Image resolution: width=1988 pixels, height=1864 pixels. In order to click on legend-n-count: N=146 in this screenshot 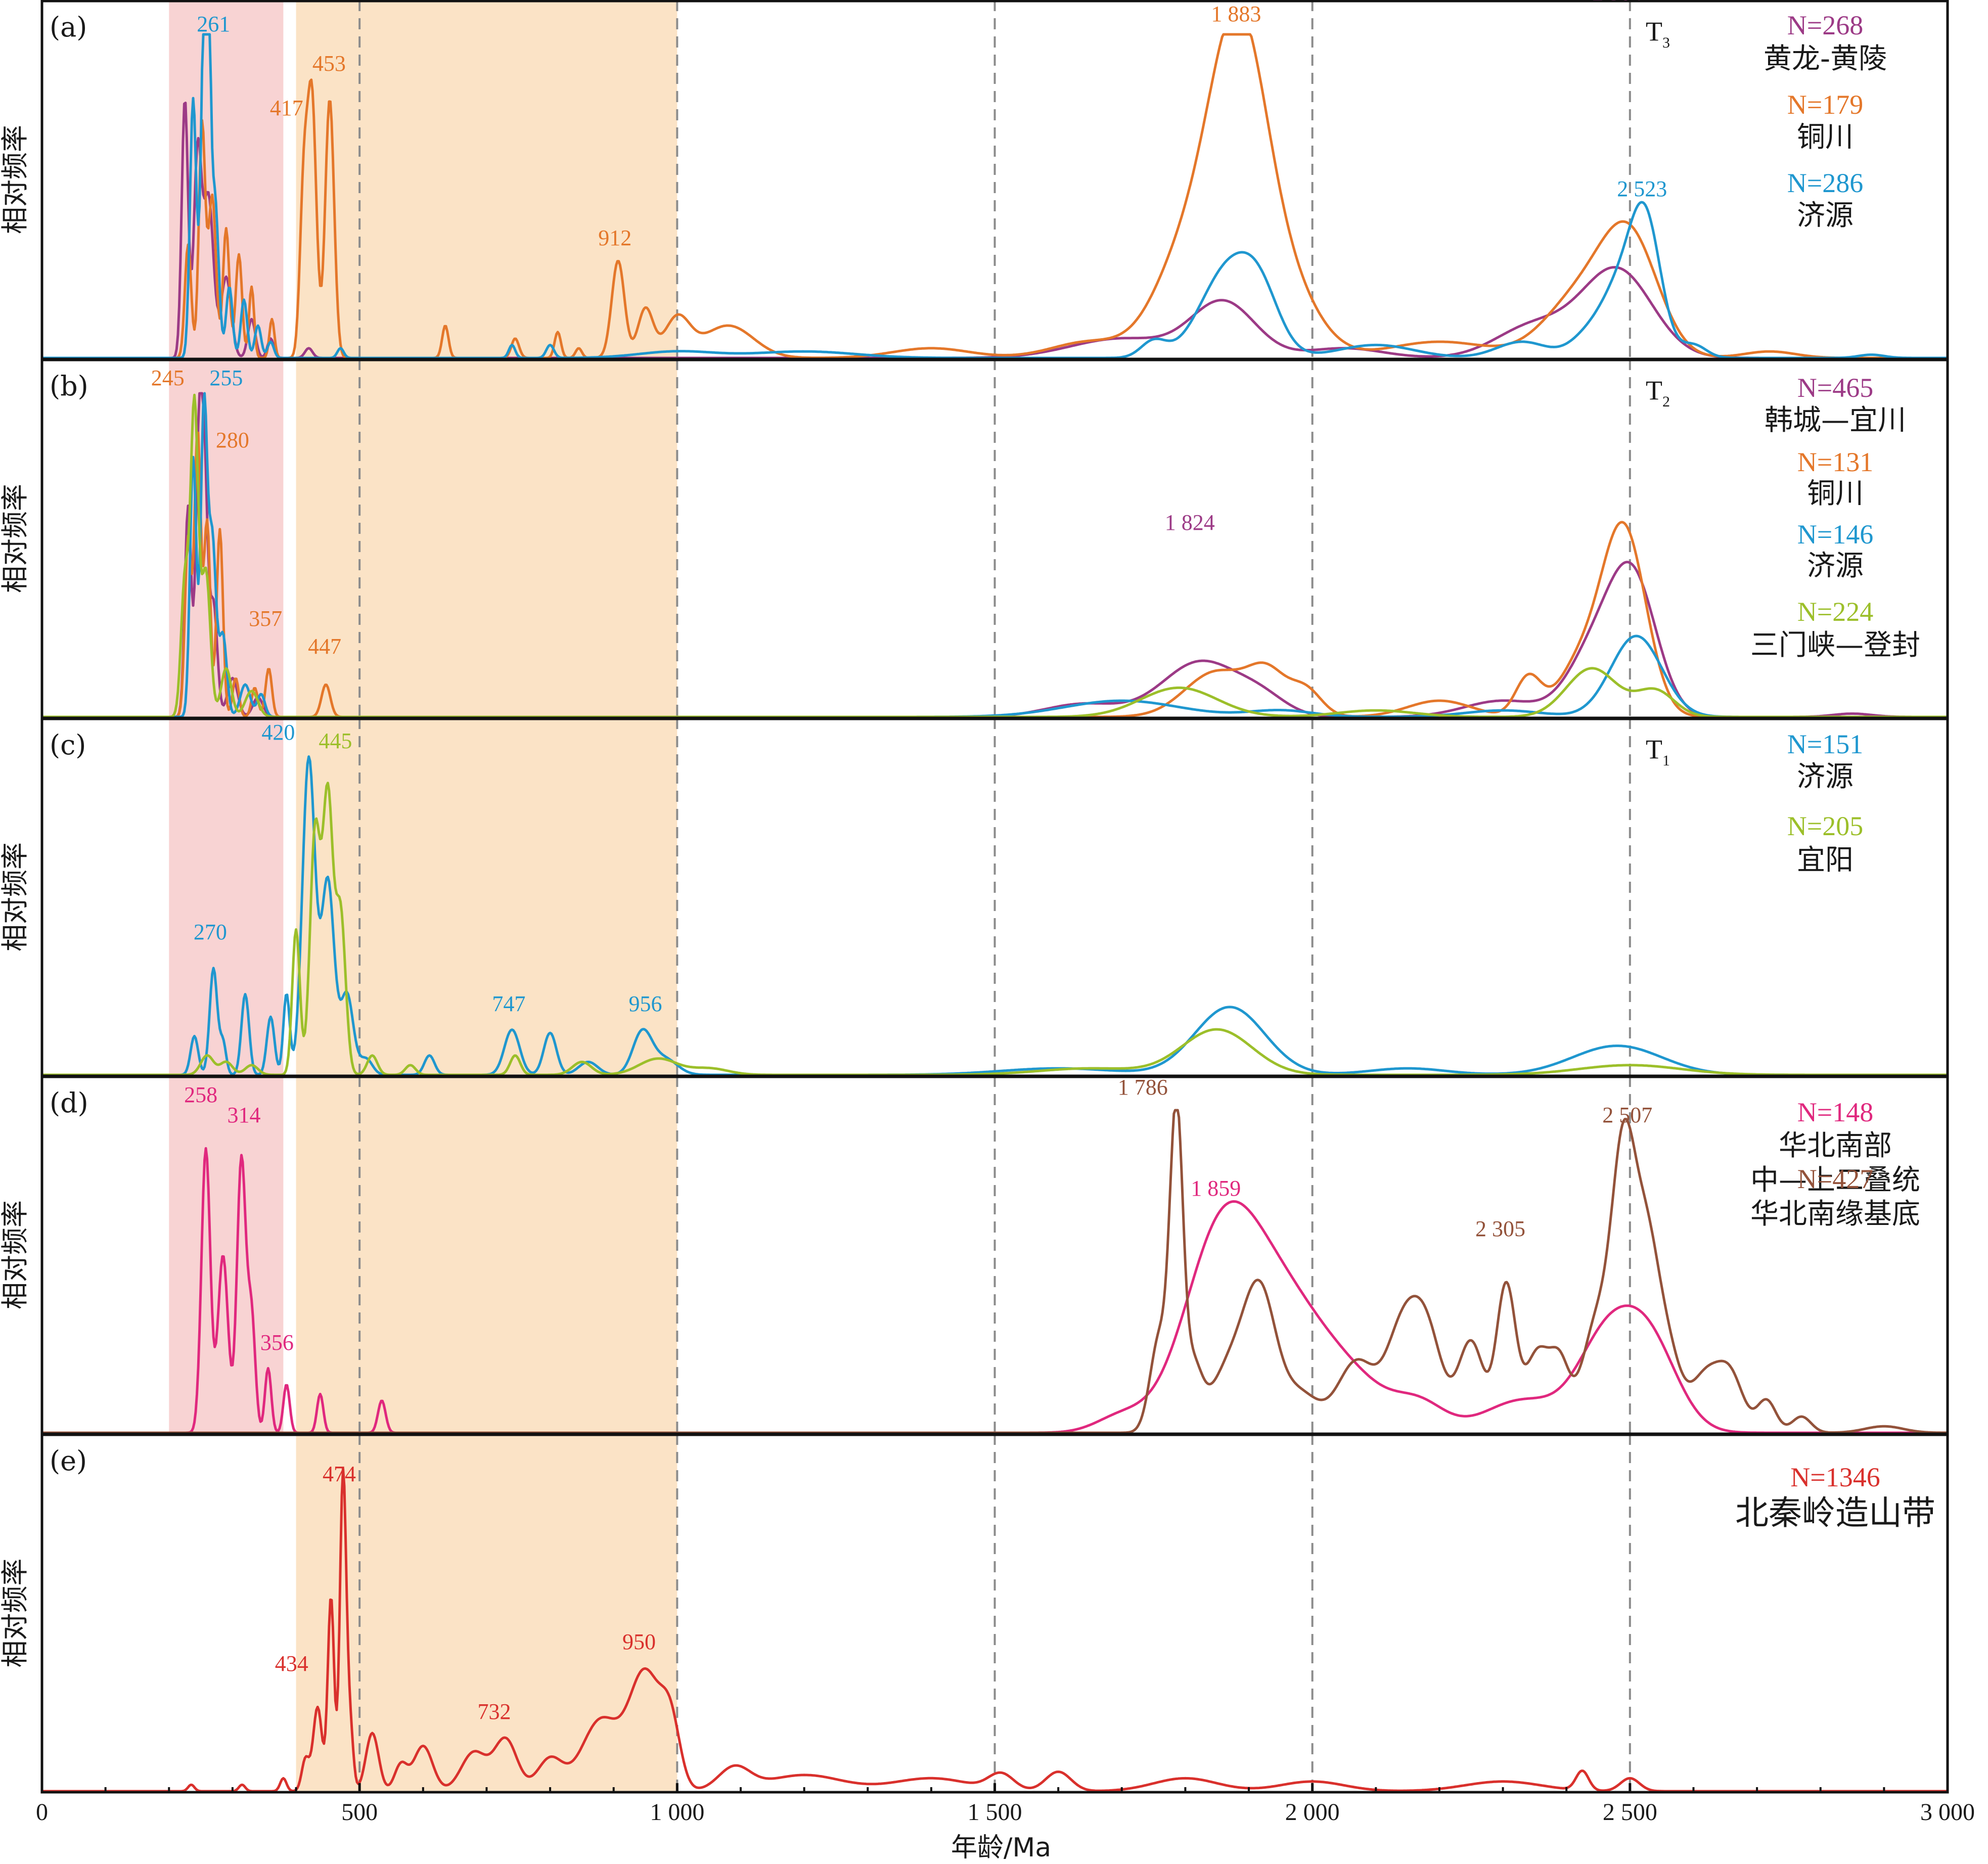, I will do `click(1835, 534)`.